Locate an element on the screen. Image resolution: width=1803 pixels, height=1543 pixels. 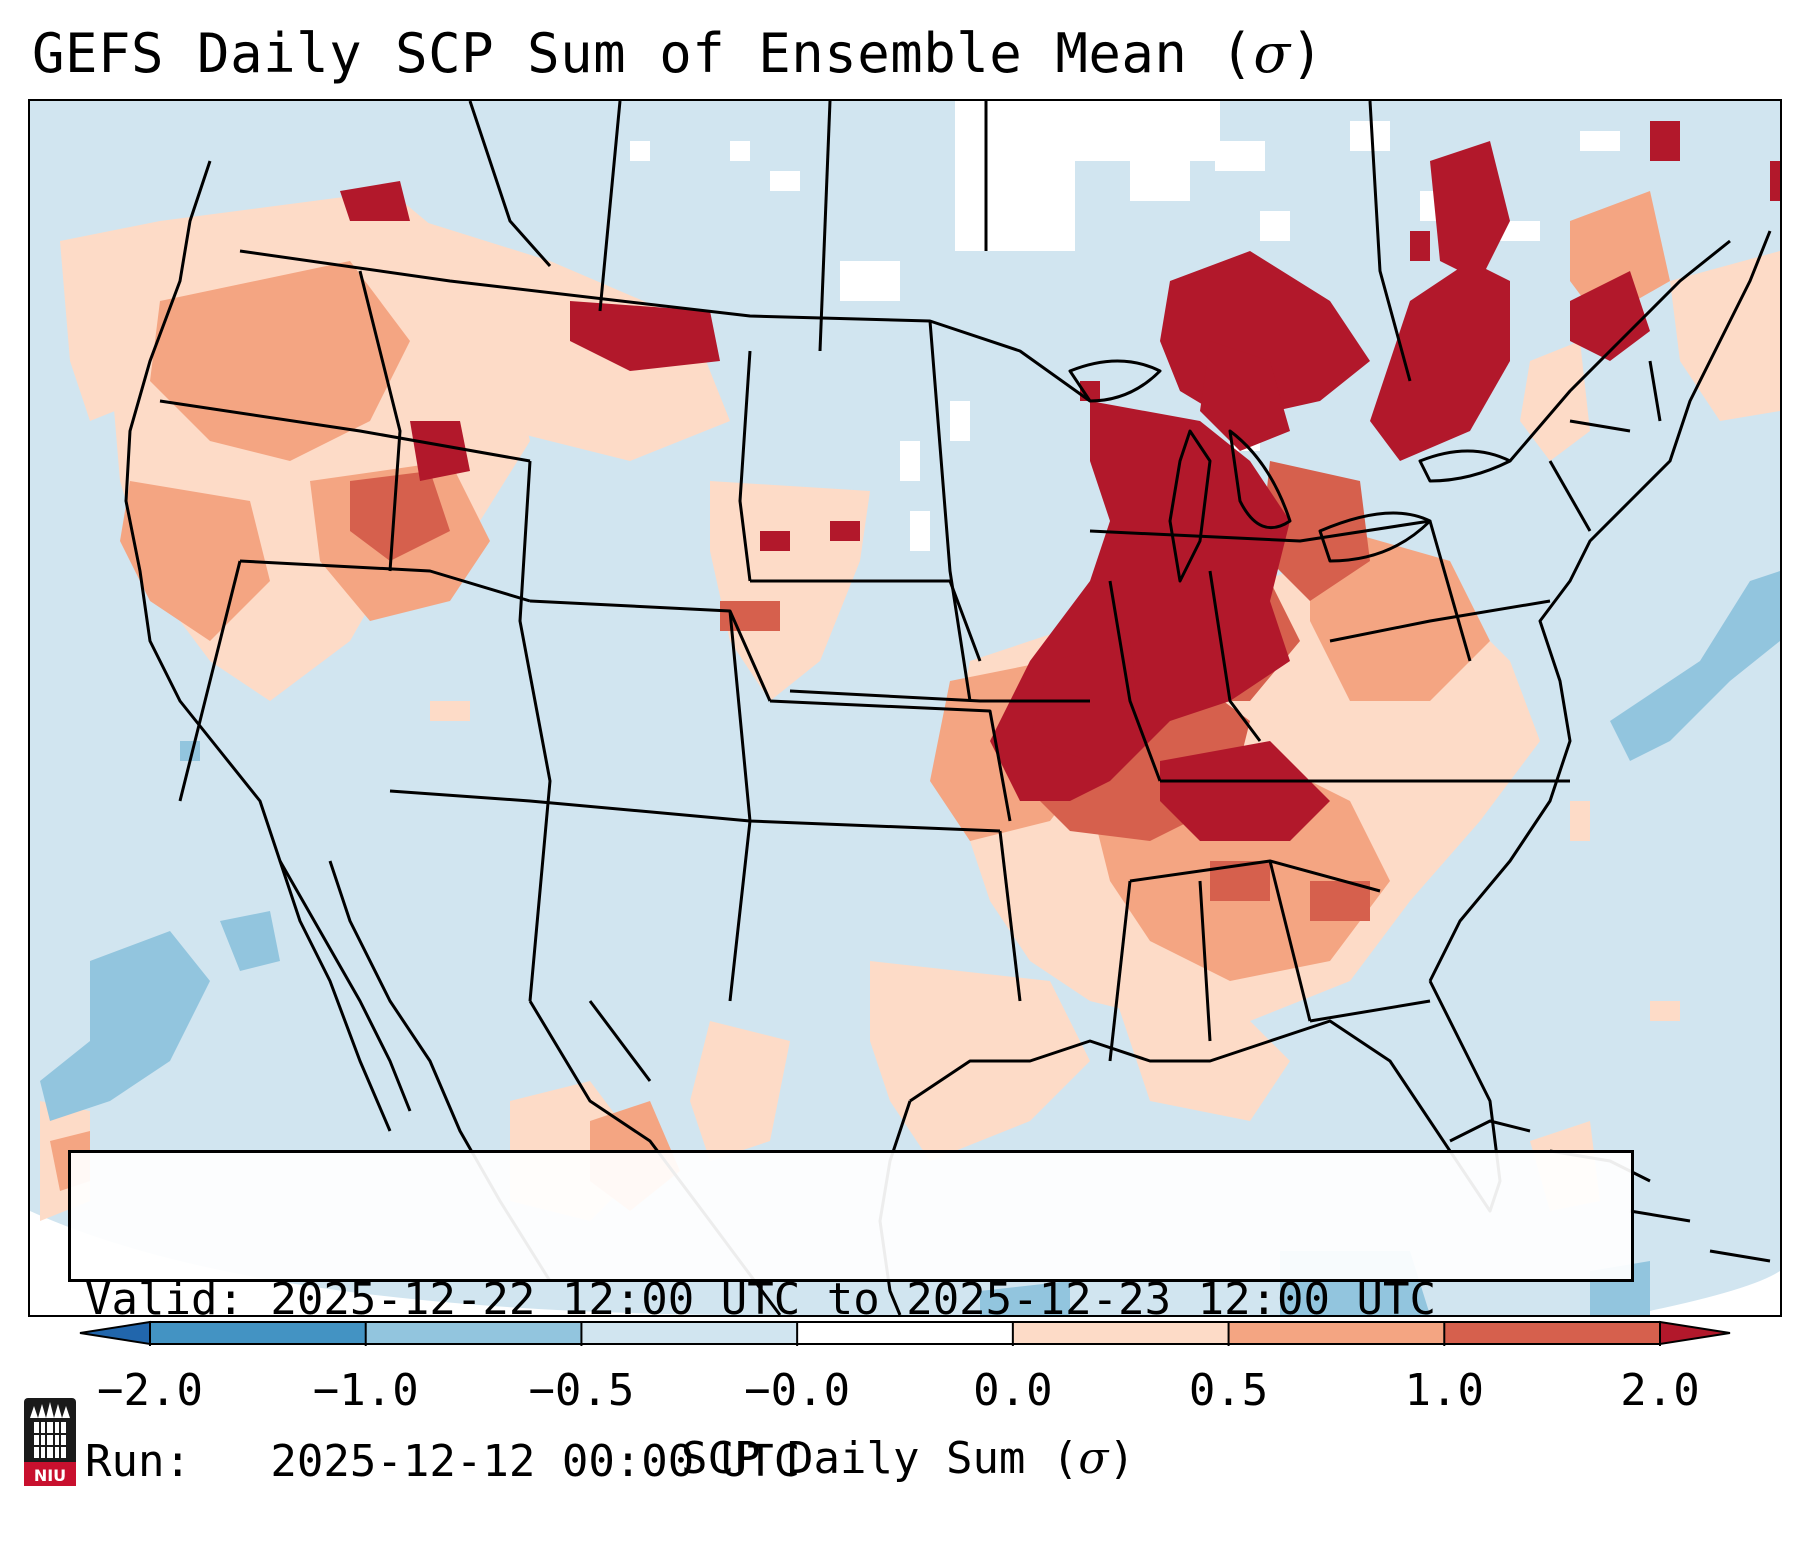
colorbar-label-close: ) is located at coordinates (1121, 1458).